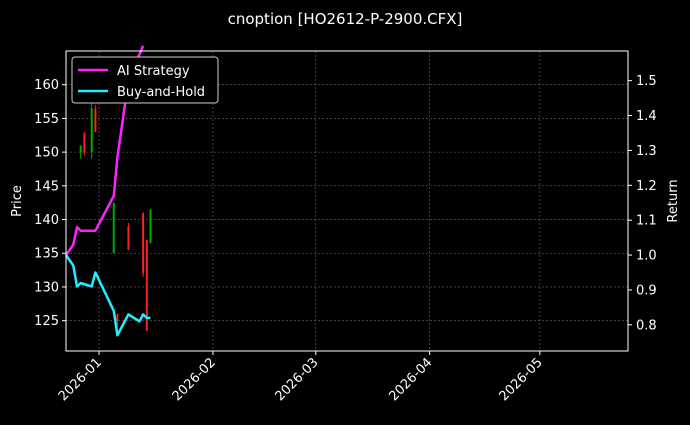 The image size is (690, 425). I want to click on legend: AI Strategy Buy-and-Hold, so click(145, 80).